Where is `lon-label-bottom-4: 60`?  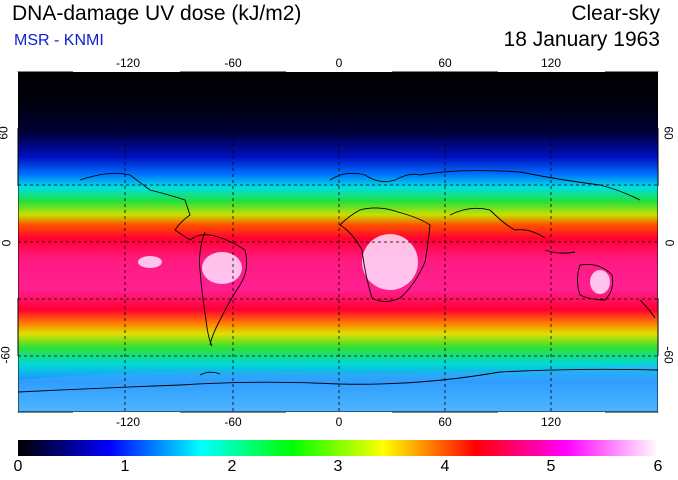 lon-label-bottom-4: 60 is located at coordinates (445, 422).